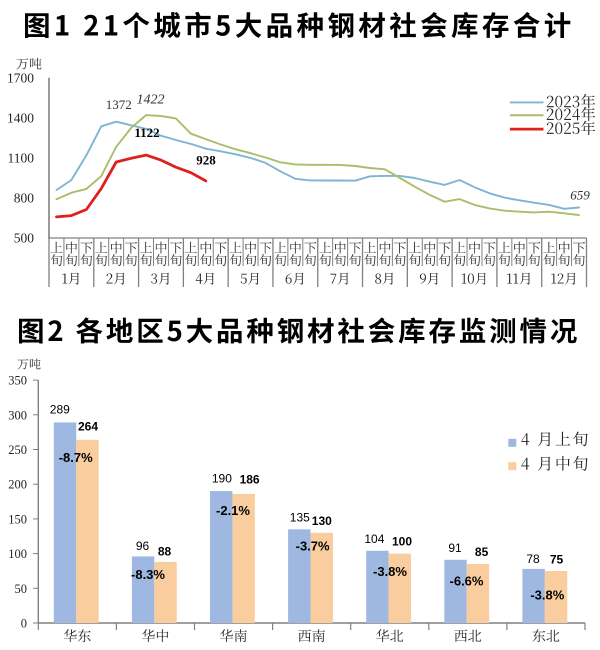 The image size is (600, 650). What do you see at coordinates (300, 517) in the screenshot?
I see `svg-text: 135` at bounding box center [300, 517].